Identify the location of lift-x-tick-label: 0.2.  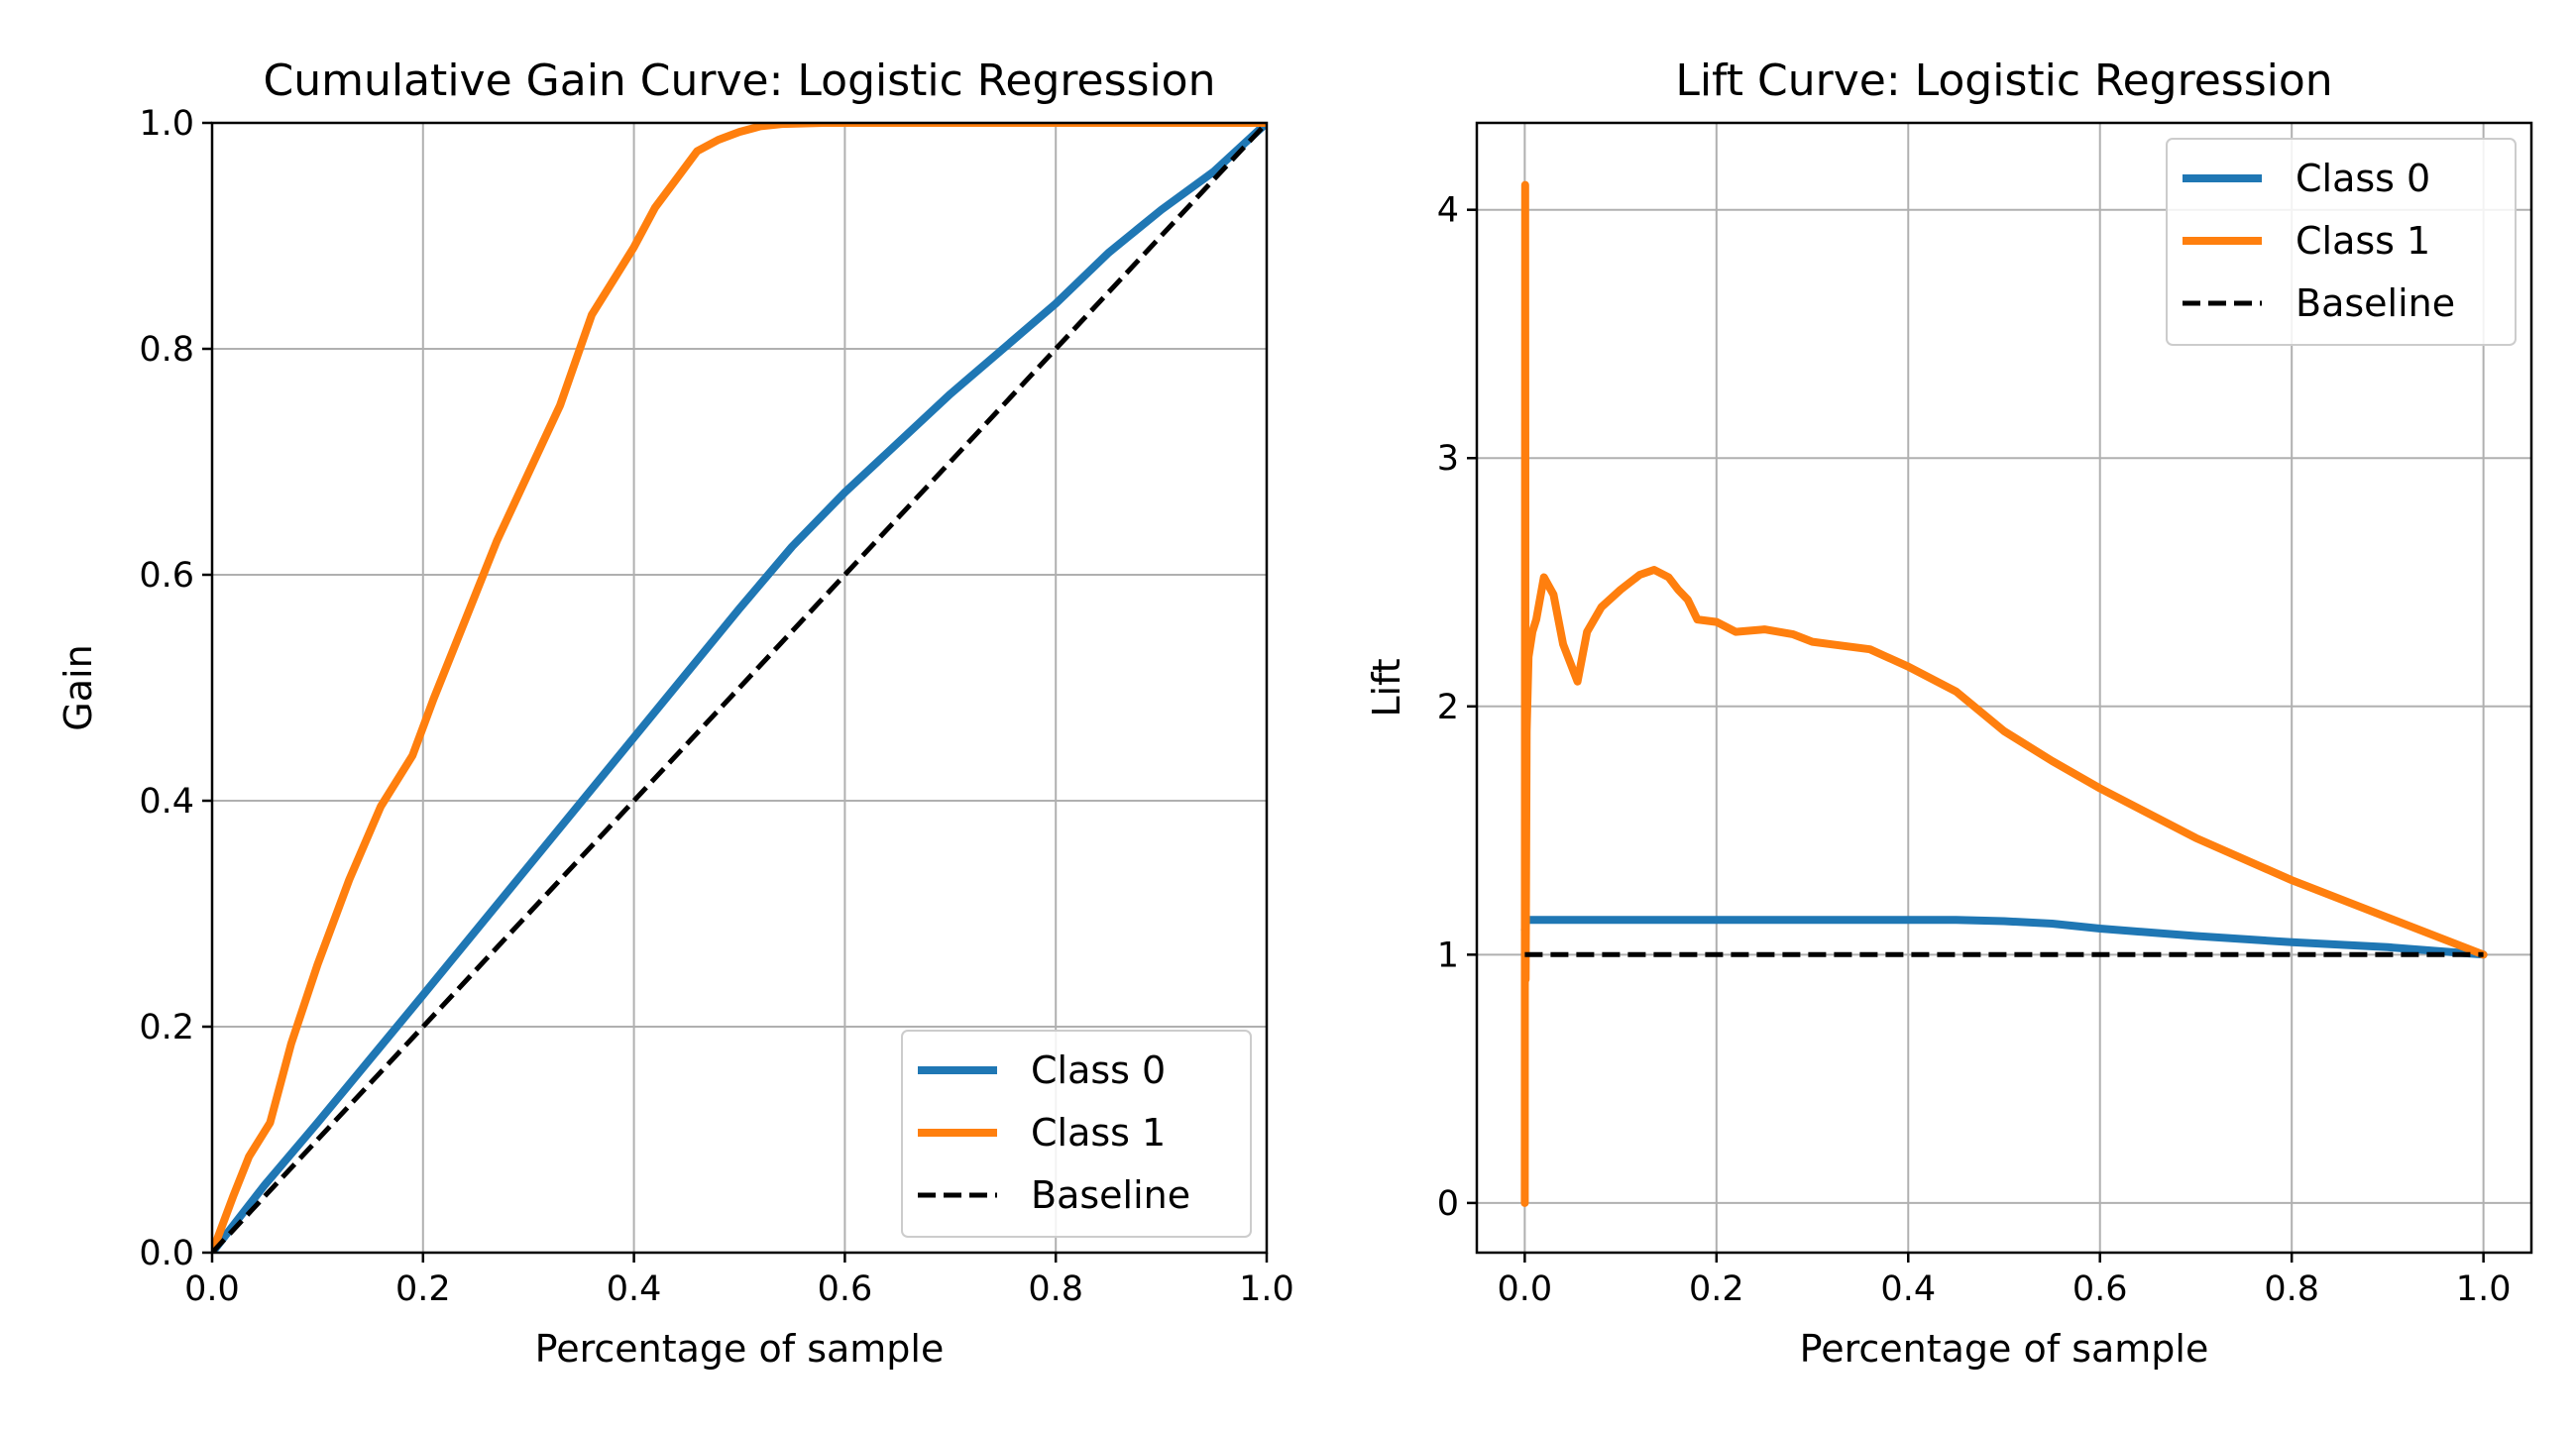
(1716, 1289).